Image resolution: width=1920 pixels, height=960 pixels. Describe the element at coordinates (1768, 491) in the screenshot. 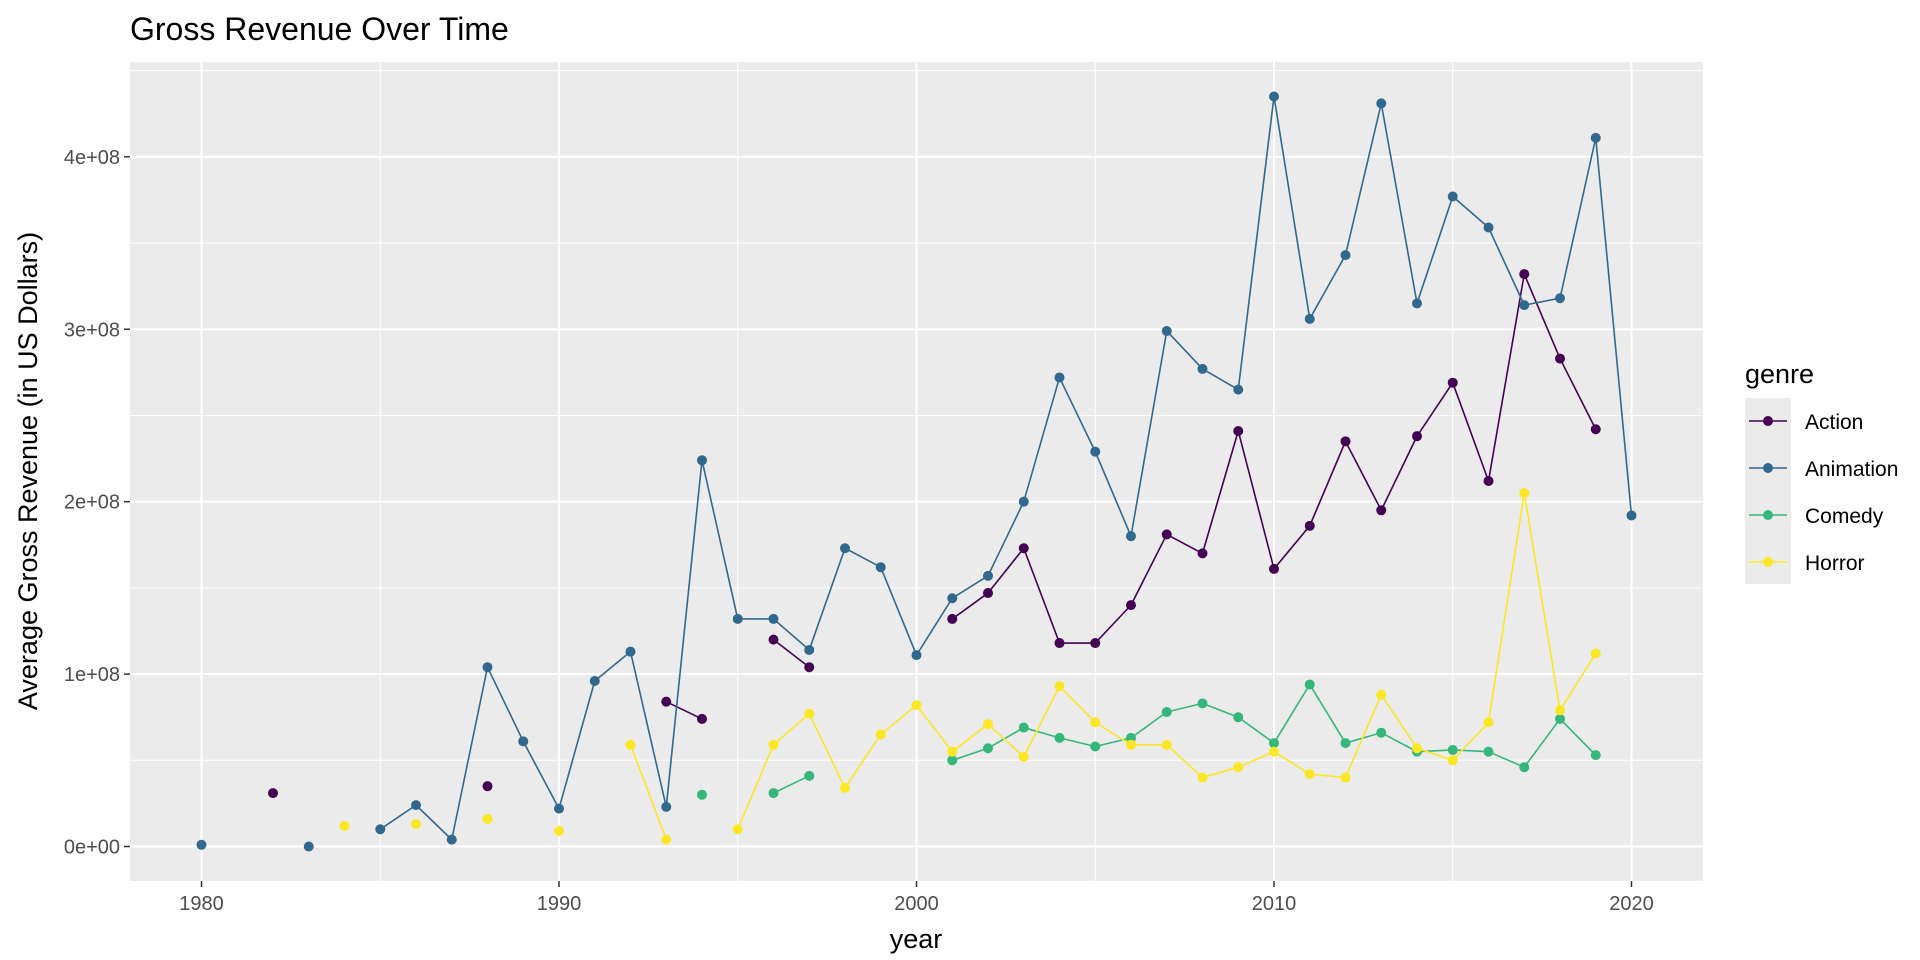

I see `legend-key-background` at that location.